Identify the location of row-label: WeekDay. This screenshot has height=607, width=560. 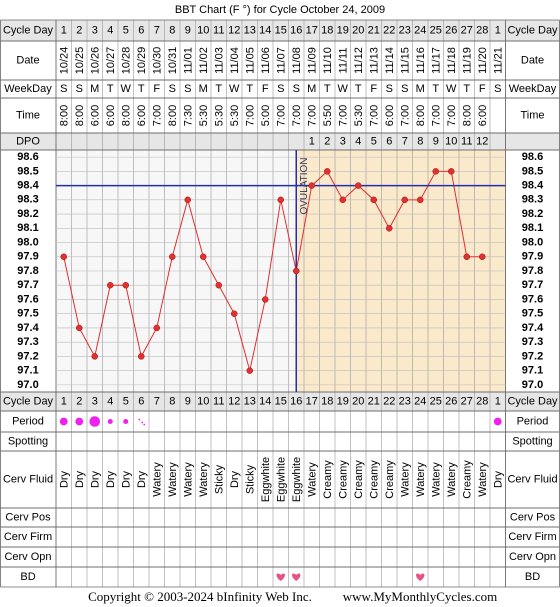
(533, 89).